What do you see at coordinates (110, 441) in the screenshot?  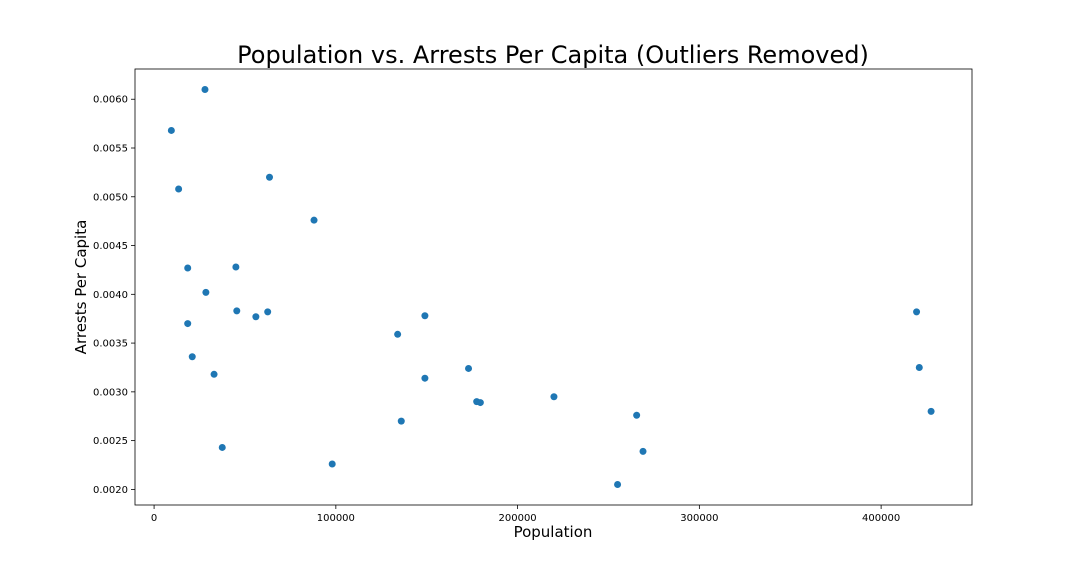 I see `y-tick-label: 0.0025` at bounding box center [110, 441].